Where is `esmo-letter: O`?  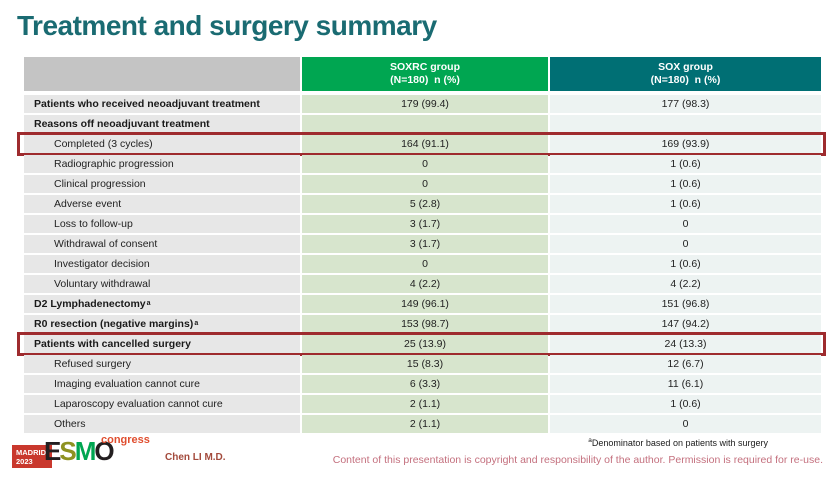
esmo-letter: O is located at coordinates (104, 451).